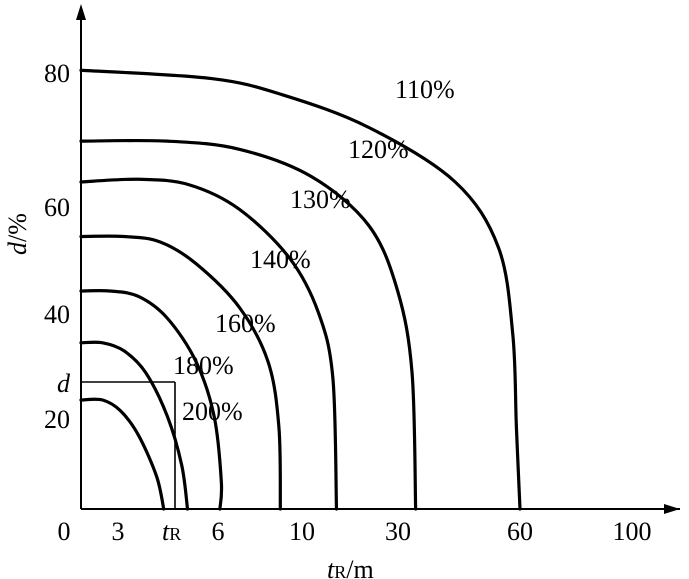 The width and height of the screenshot is (689, 579). What do you see at coordinates (57, 73) in the screenshot?
I see `y-tick-label-80: 80` at bounding box center [57, 73].